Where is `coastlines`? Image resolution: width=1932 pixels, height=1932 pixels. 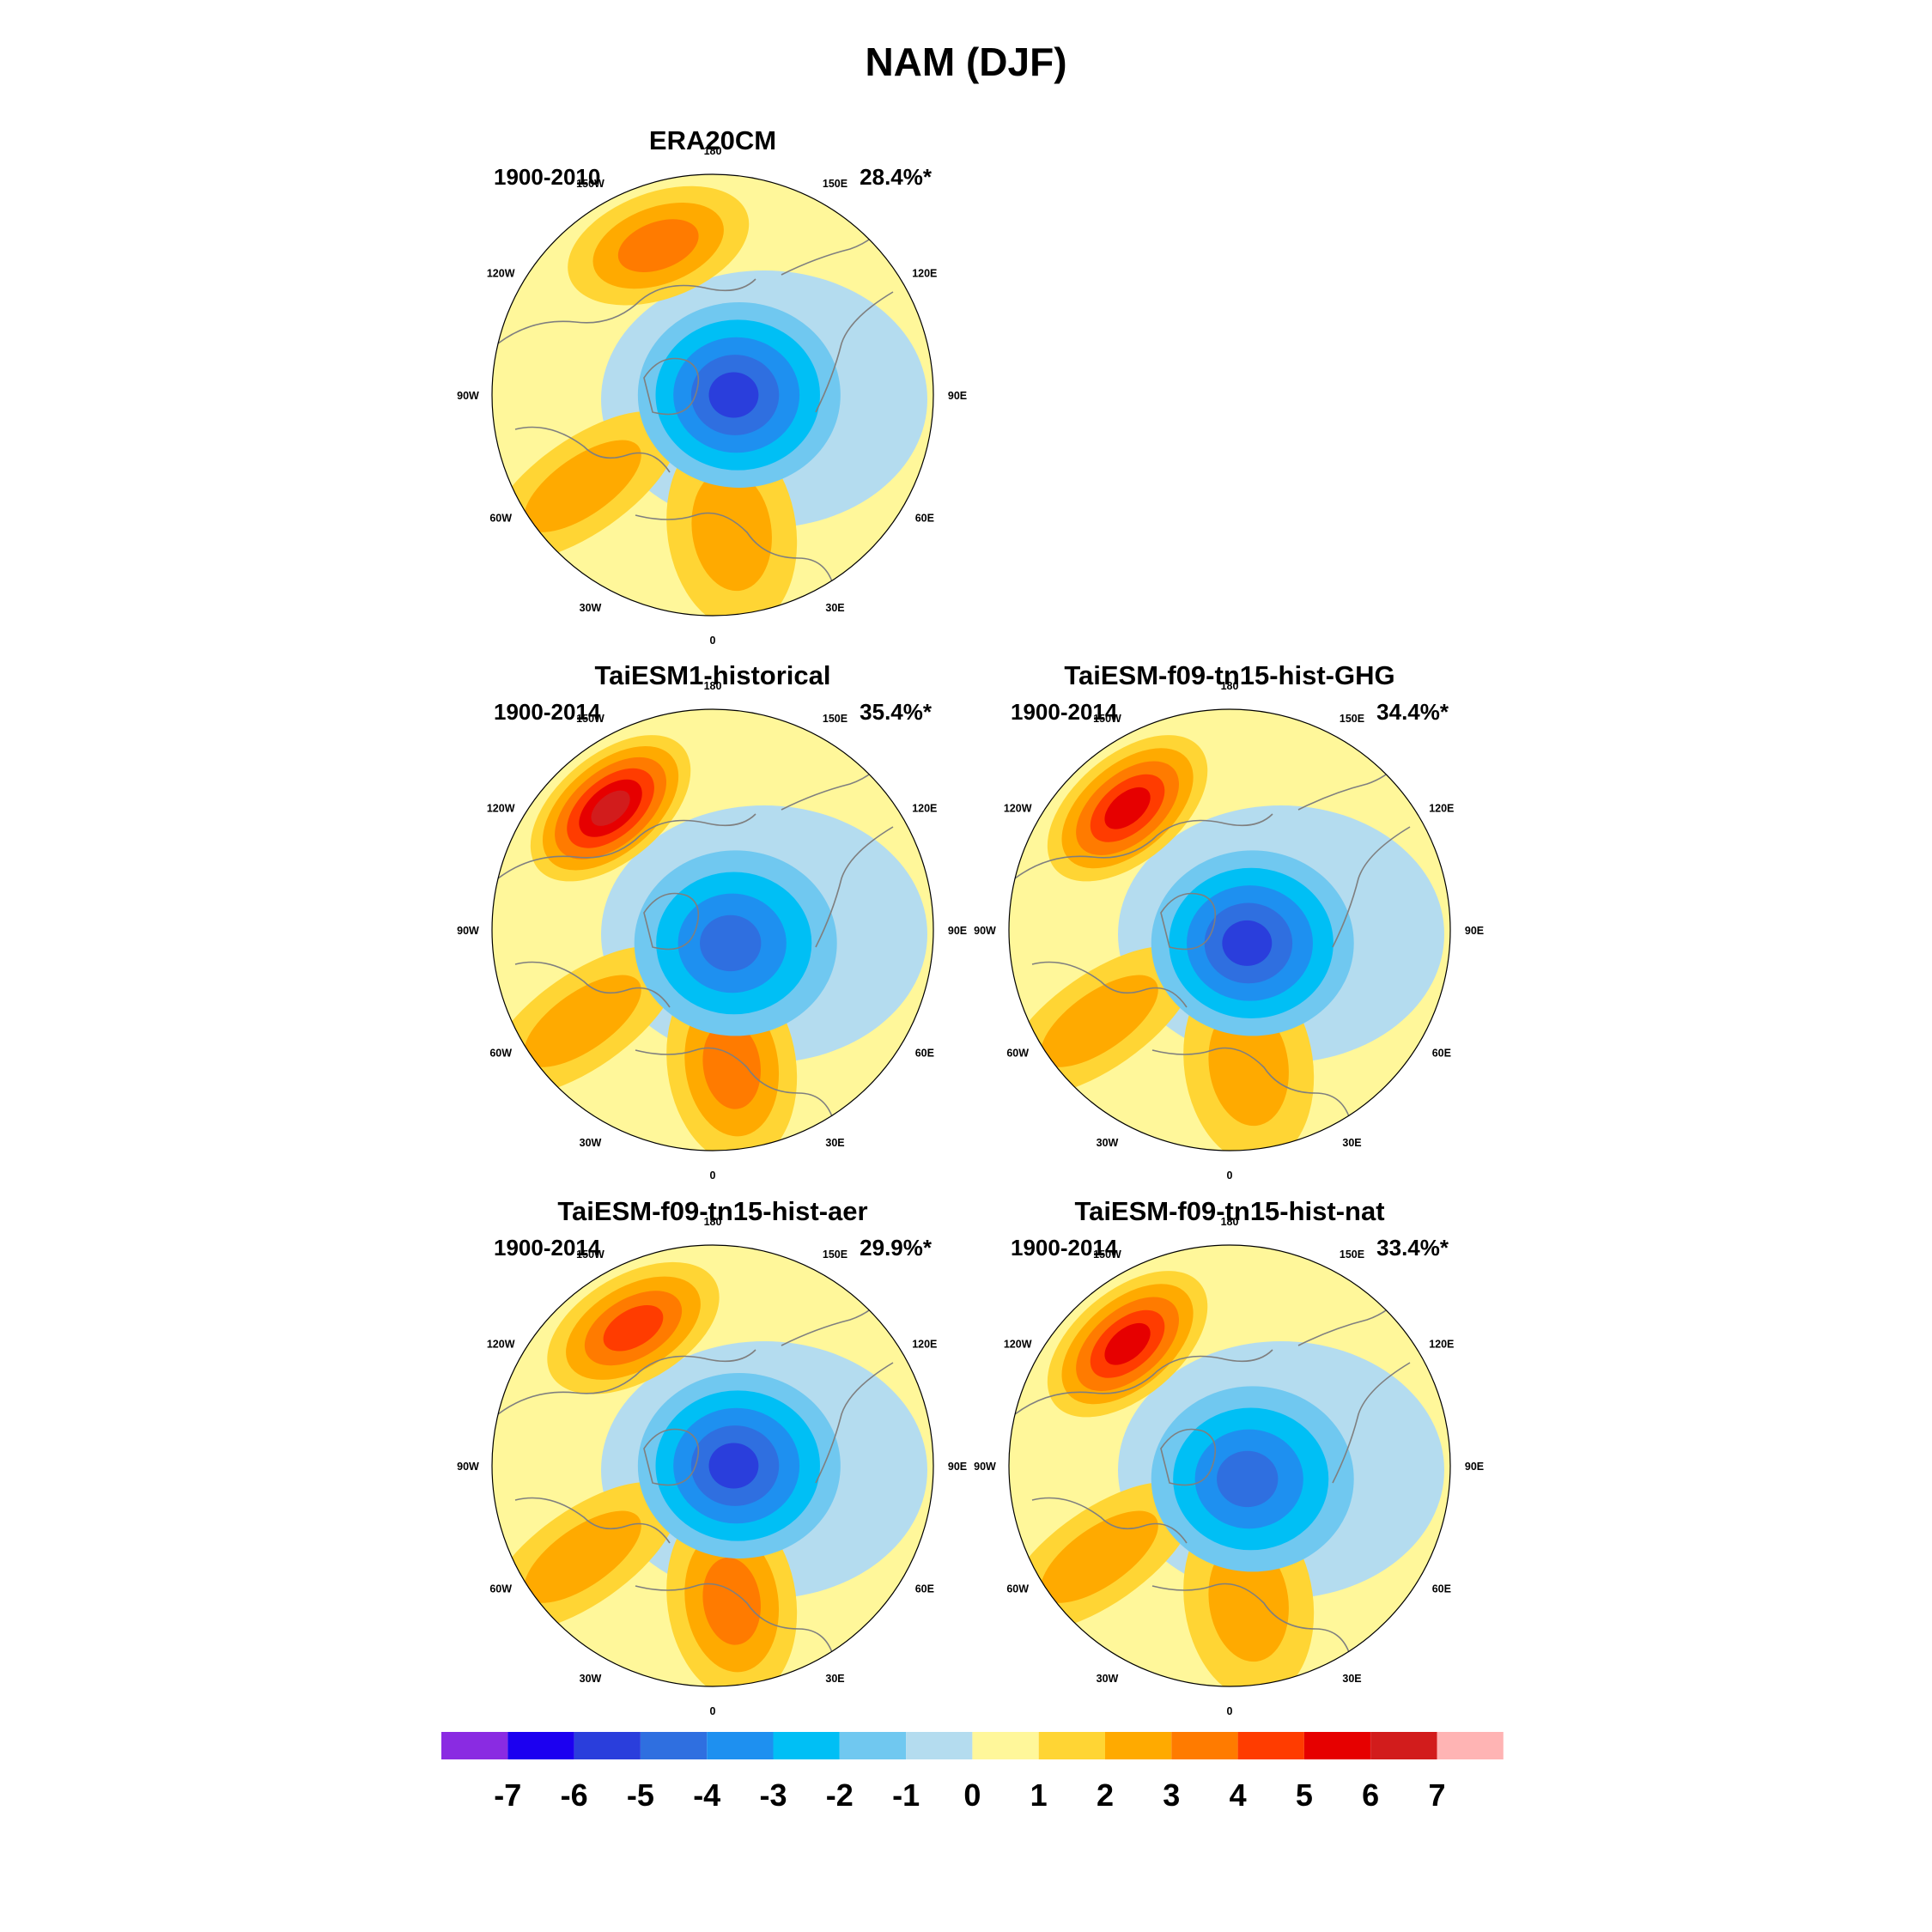
coastlines is located at coordinates (1213, 935).